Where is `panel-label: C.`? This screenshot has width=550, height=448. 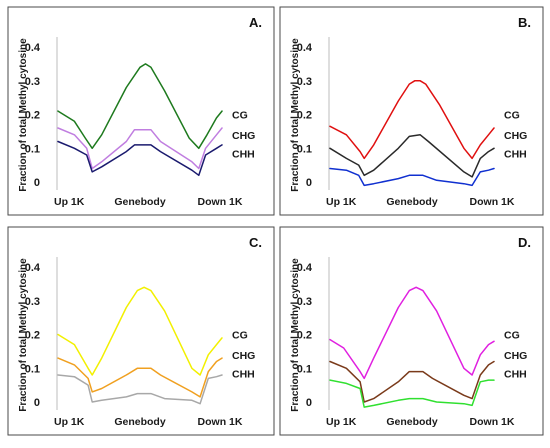 panel-label: C. is located at coordinates (255, 242).